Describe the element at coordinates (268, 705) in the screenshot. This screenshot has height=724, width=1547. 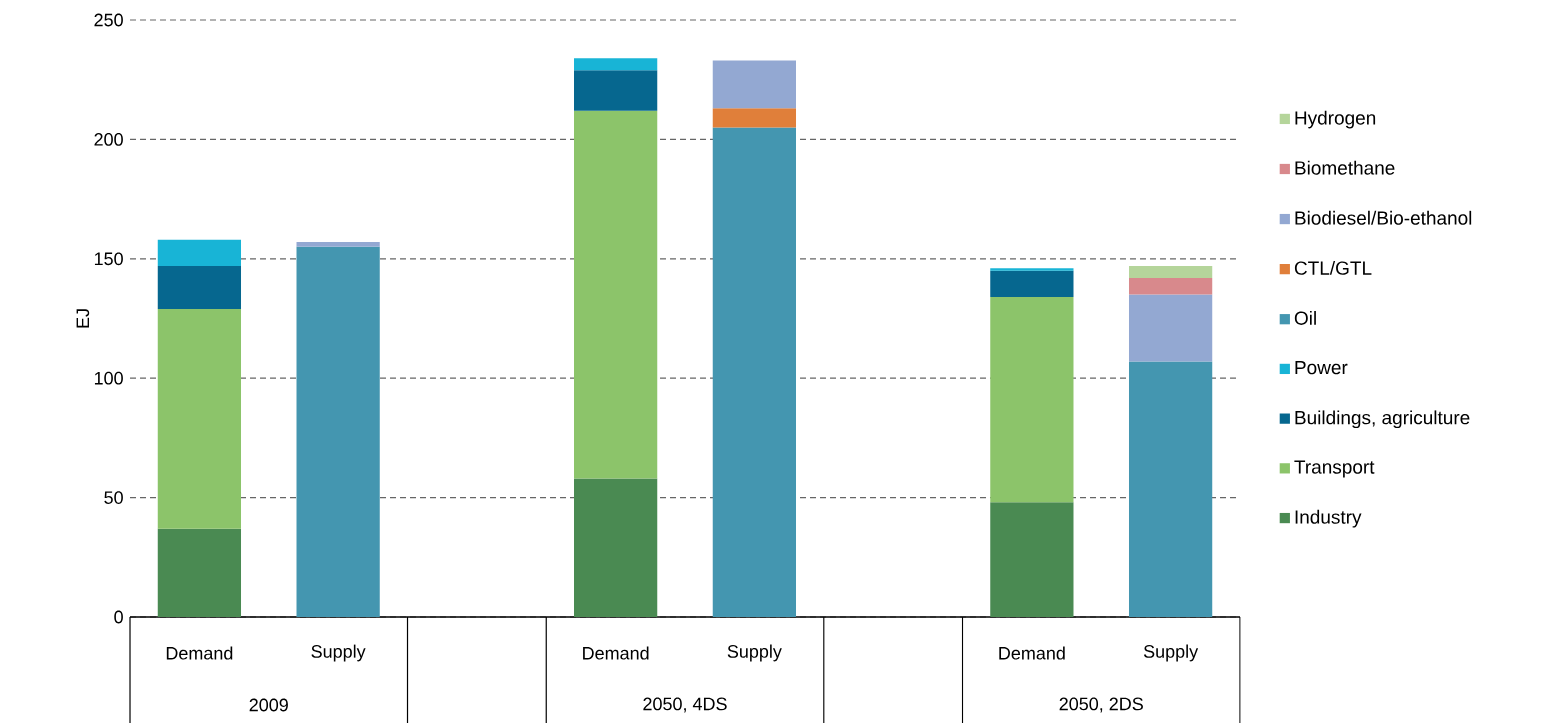
I see `text: 2009` at that location.